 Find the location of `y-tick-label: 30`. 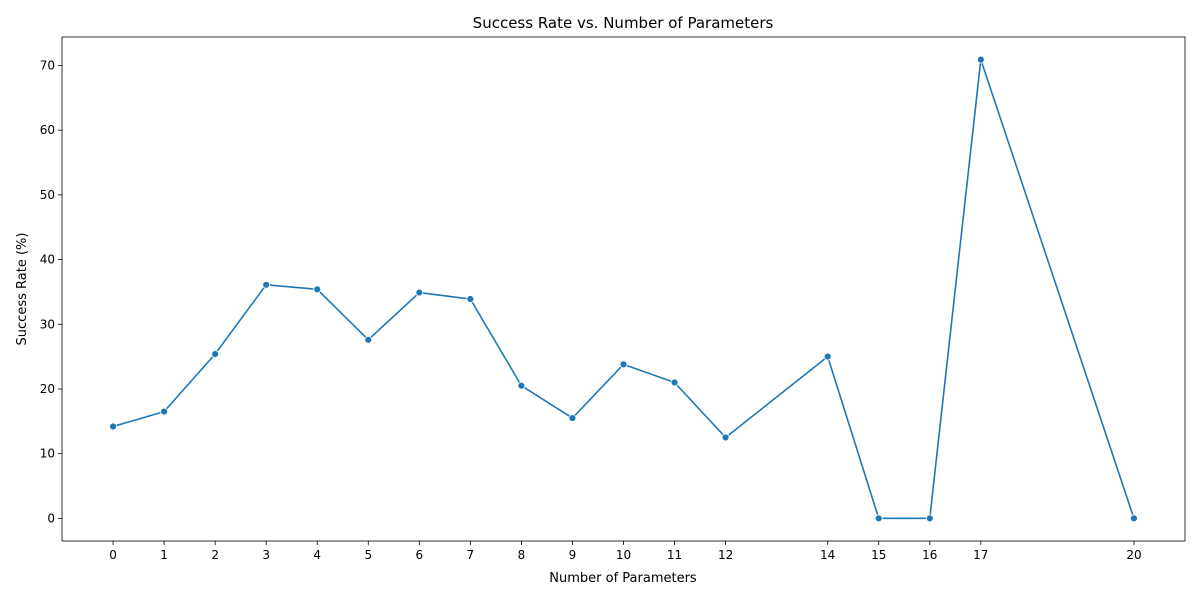

y-tick-label: 30 is located at coordinates (47, 324).